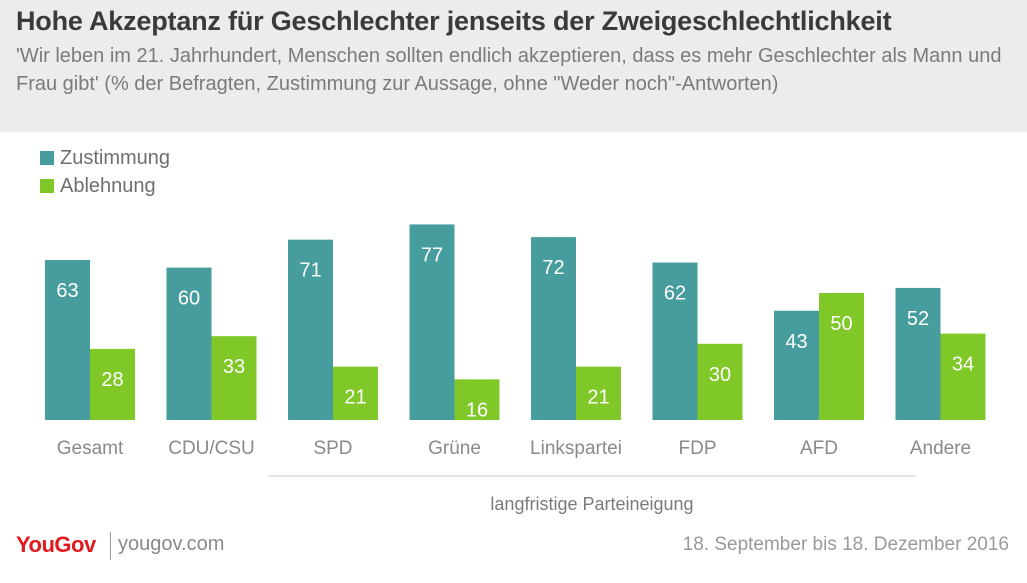  What do you see at coordinates (477, 410) in the screenshot?
I see `data-label-ablehnung-3: 16` at bounding box center [477, 410].